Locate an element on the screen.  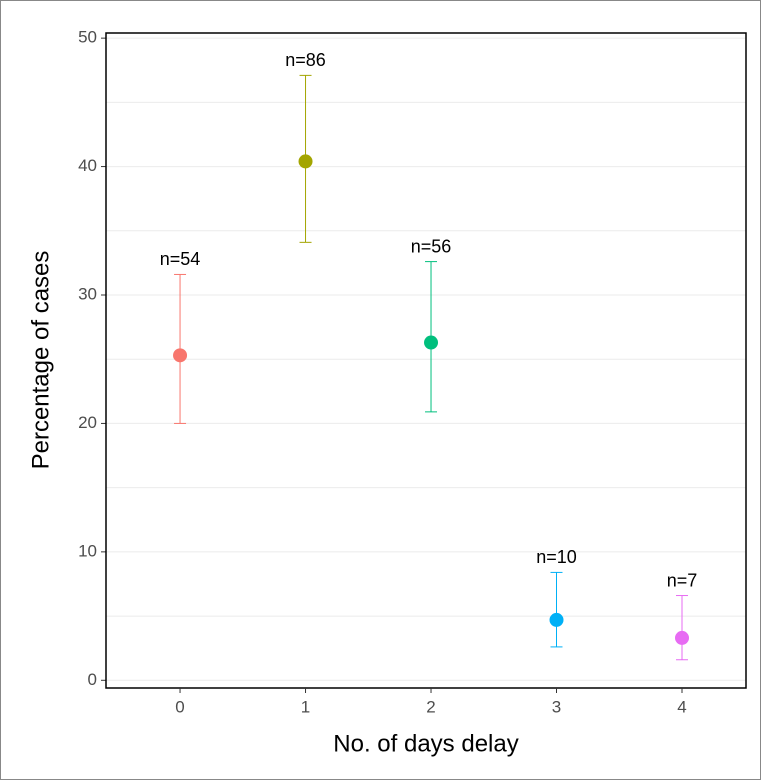
y-tick-label: 50 is located at coordinates (87, 37).